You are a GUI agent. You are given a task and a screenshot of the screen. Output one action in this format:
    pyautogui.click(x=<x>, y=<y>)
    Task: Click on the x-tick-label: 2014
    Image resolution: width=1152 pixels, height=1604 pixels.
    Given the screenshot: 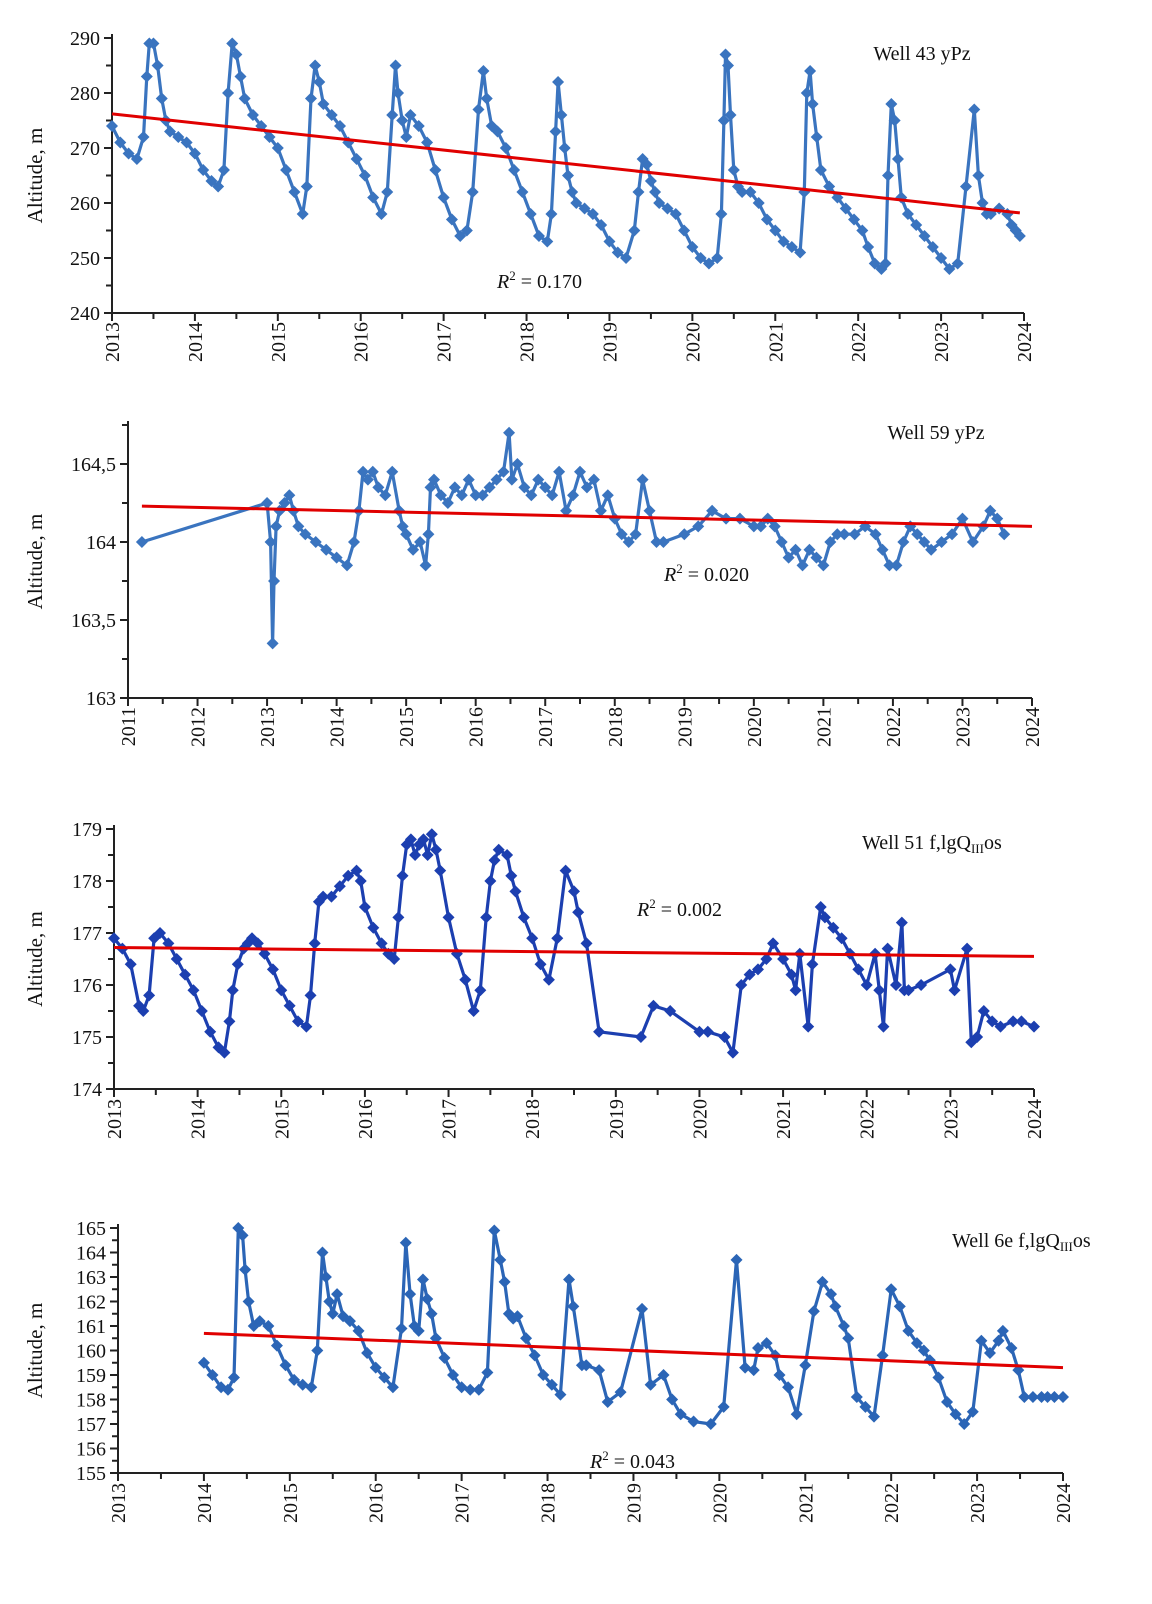 What is the action you would take?
    pyautogui.click(x=196, y=342)
    